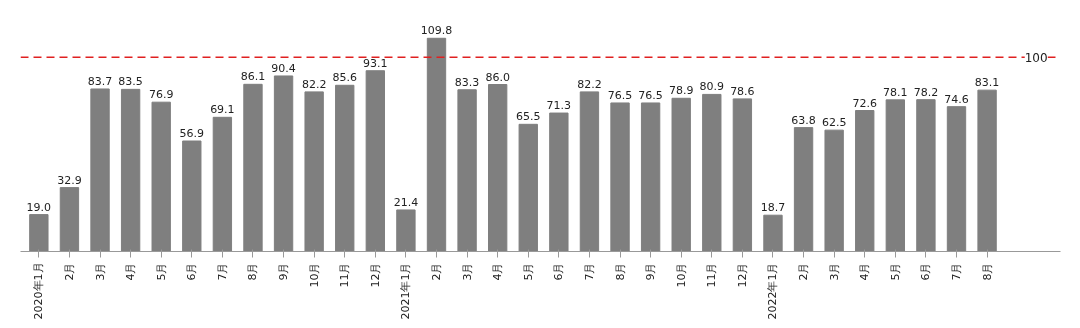 Image resolution: width=1080 pixels, height=328 pixels. Describe the element at coordinates (559, 106) in the screenshot. I see `data-label: 71.3` at that location.